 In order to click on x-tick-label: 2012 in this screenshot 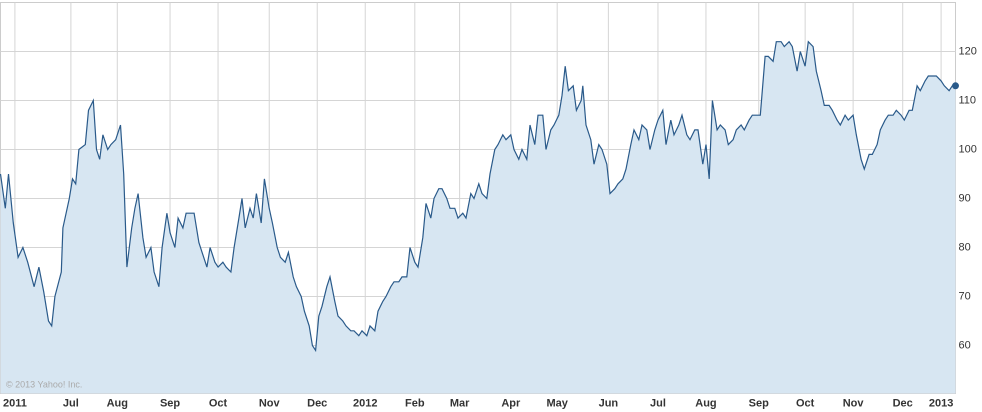, I will do `click(365, 403)`.